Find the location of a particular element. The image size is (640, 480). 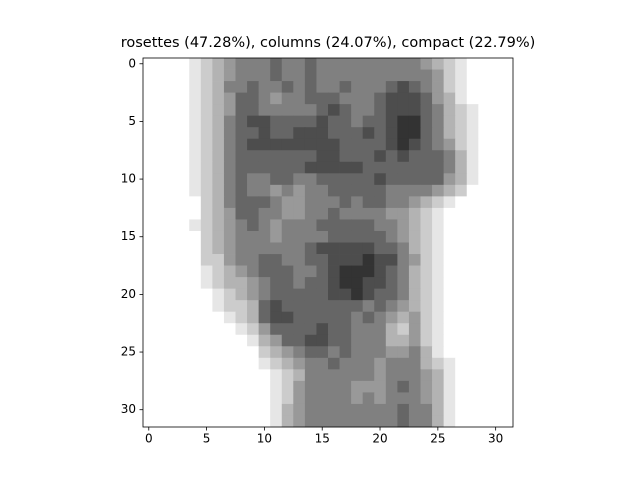

x-tick-label: 0 is located at coordinates (149, 439).